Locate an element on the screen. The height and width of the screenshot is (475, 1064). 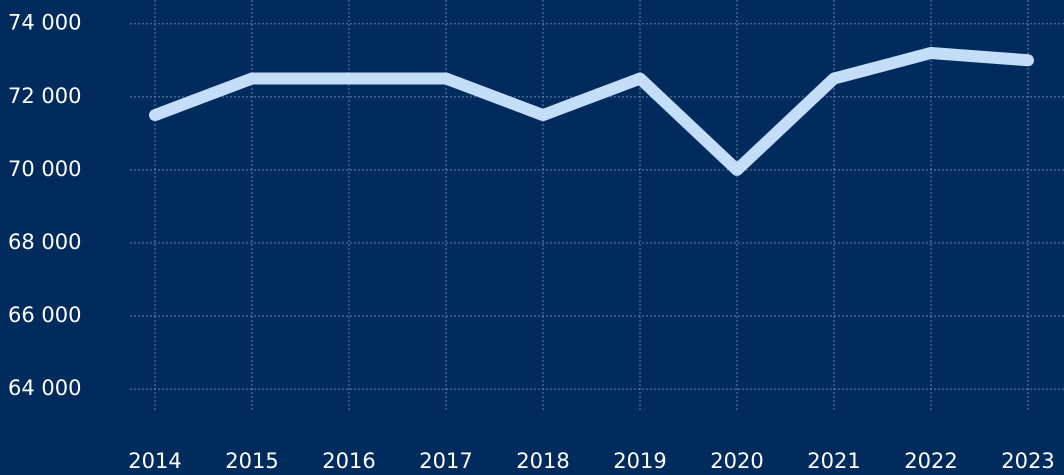
x-tick-label: 2023 is located at coordinates (1027, 461).